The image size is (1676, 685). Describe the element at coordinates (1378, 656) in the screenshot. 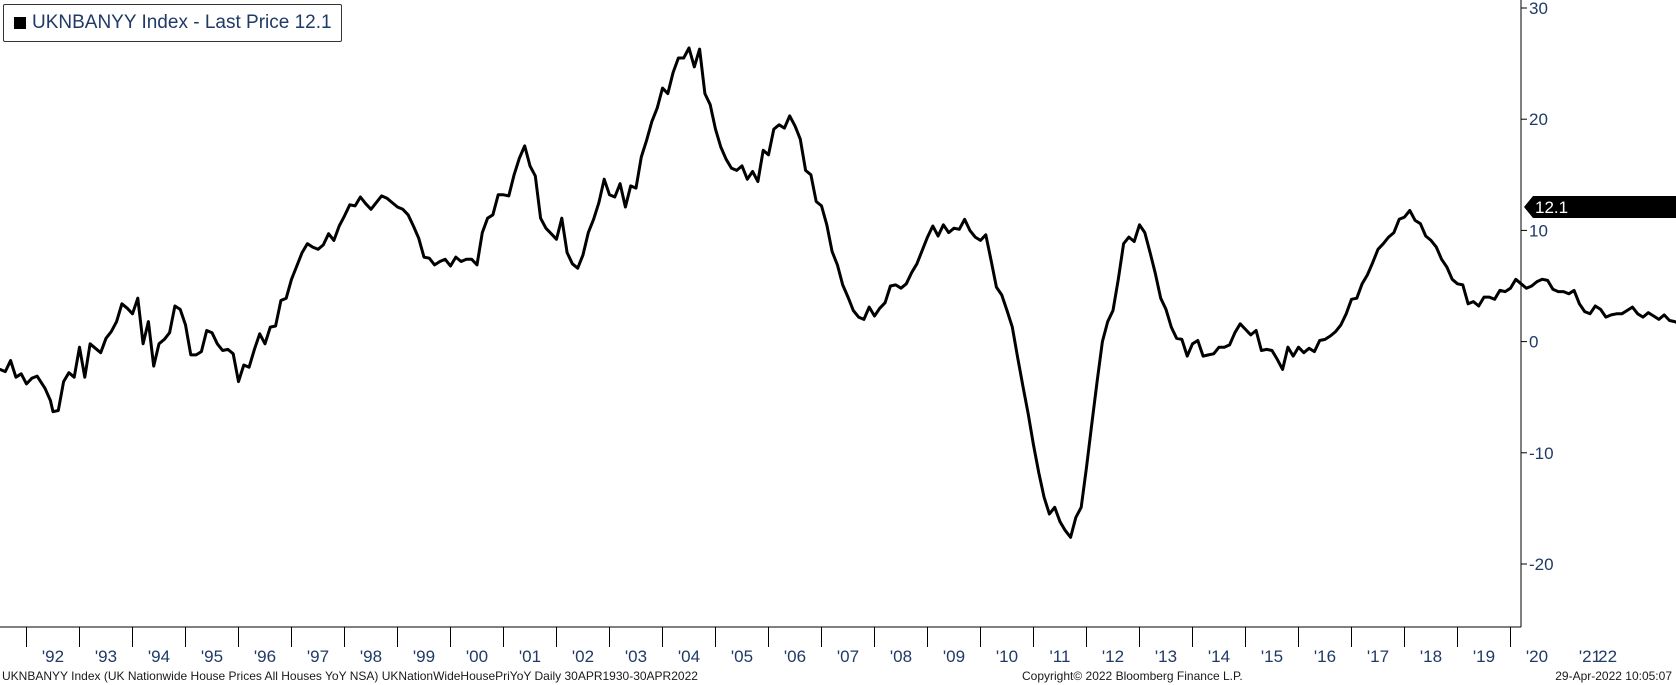

I see `x-tick-label: '17` at that location.